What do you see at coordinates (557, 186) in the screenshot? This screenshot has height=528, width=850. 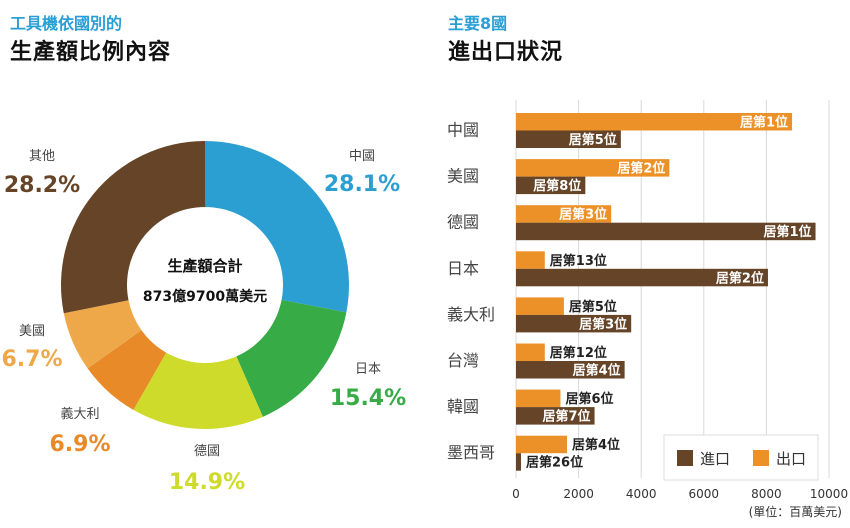 I see `bar-rank-label: 居第8位` at bounding box center [557, 186].